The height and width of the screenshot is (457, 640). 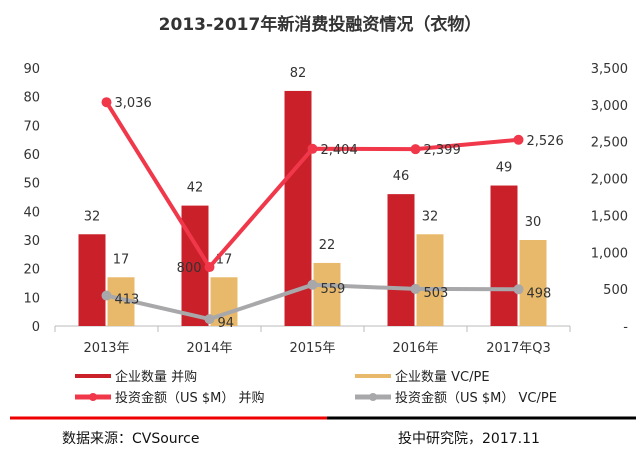 What do you see at coordinates (609, 69) in the screenshot?
I see `y-right-tick-label: 3,500` at bounding box center [609, 69].